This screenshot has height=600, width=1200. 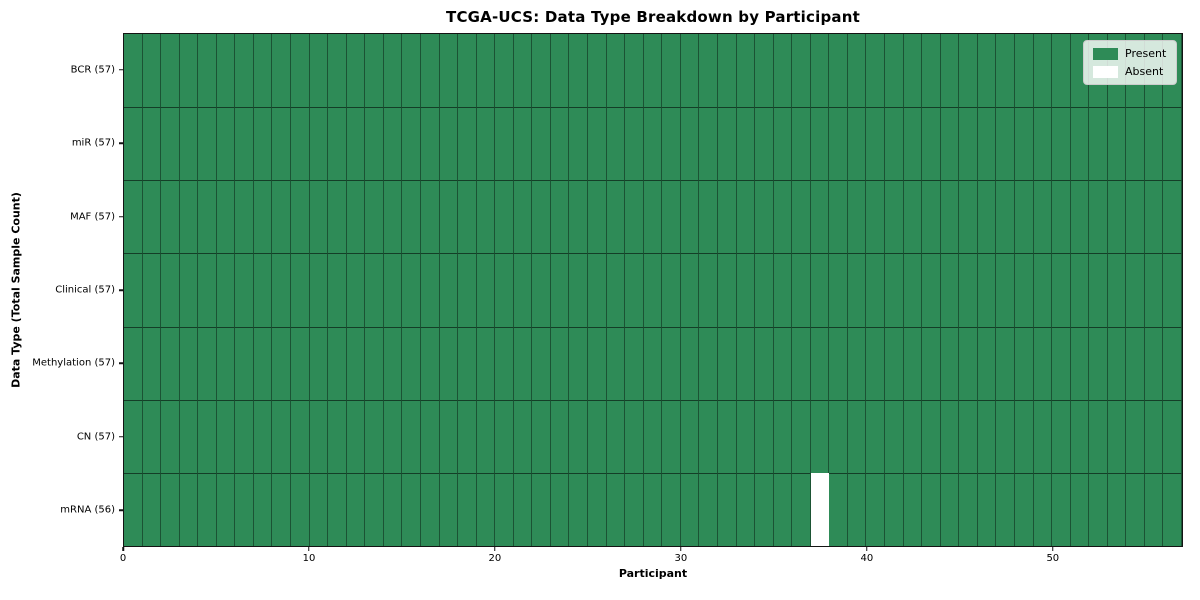 What do you see at coordinates (1130, 53) in the screenshot?
I see `legend-entry-present: Present` at bounding box center [1130, 53].